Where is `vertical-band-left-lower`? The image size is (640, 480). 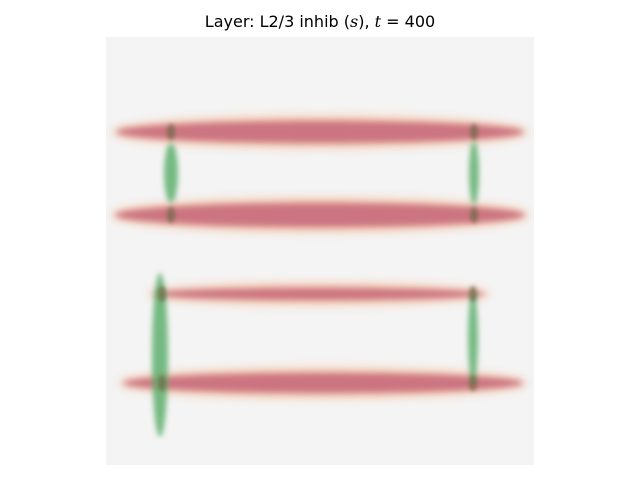 vertical-band-left-lower is located at coordinates (160, 355).